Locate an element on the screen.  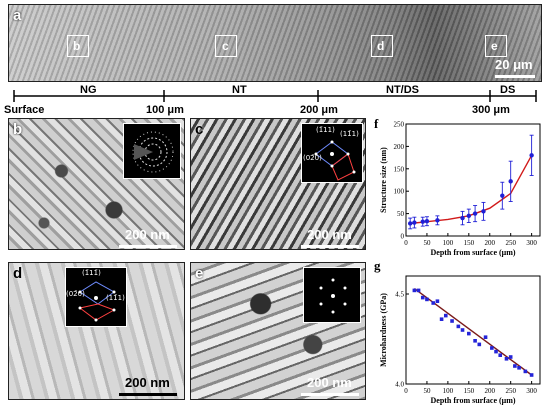
region-box-b is located at coordinates (78, 46).